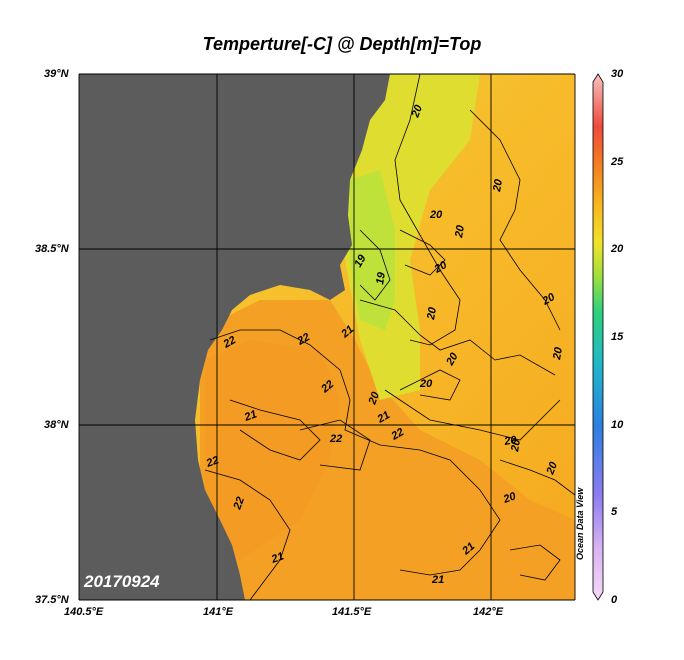 This screenshot has height=660, width=684. I want to click on credit-label: Ocean Data View, so click(580, 523).